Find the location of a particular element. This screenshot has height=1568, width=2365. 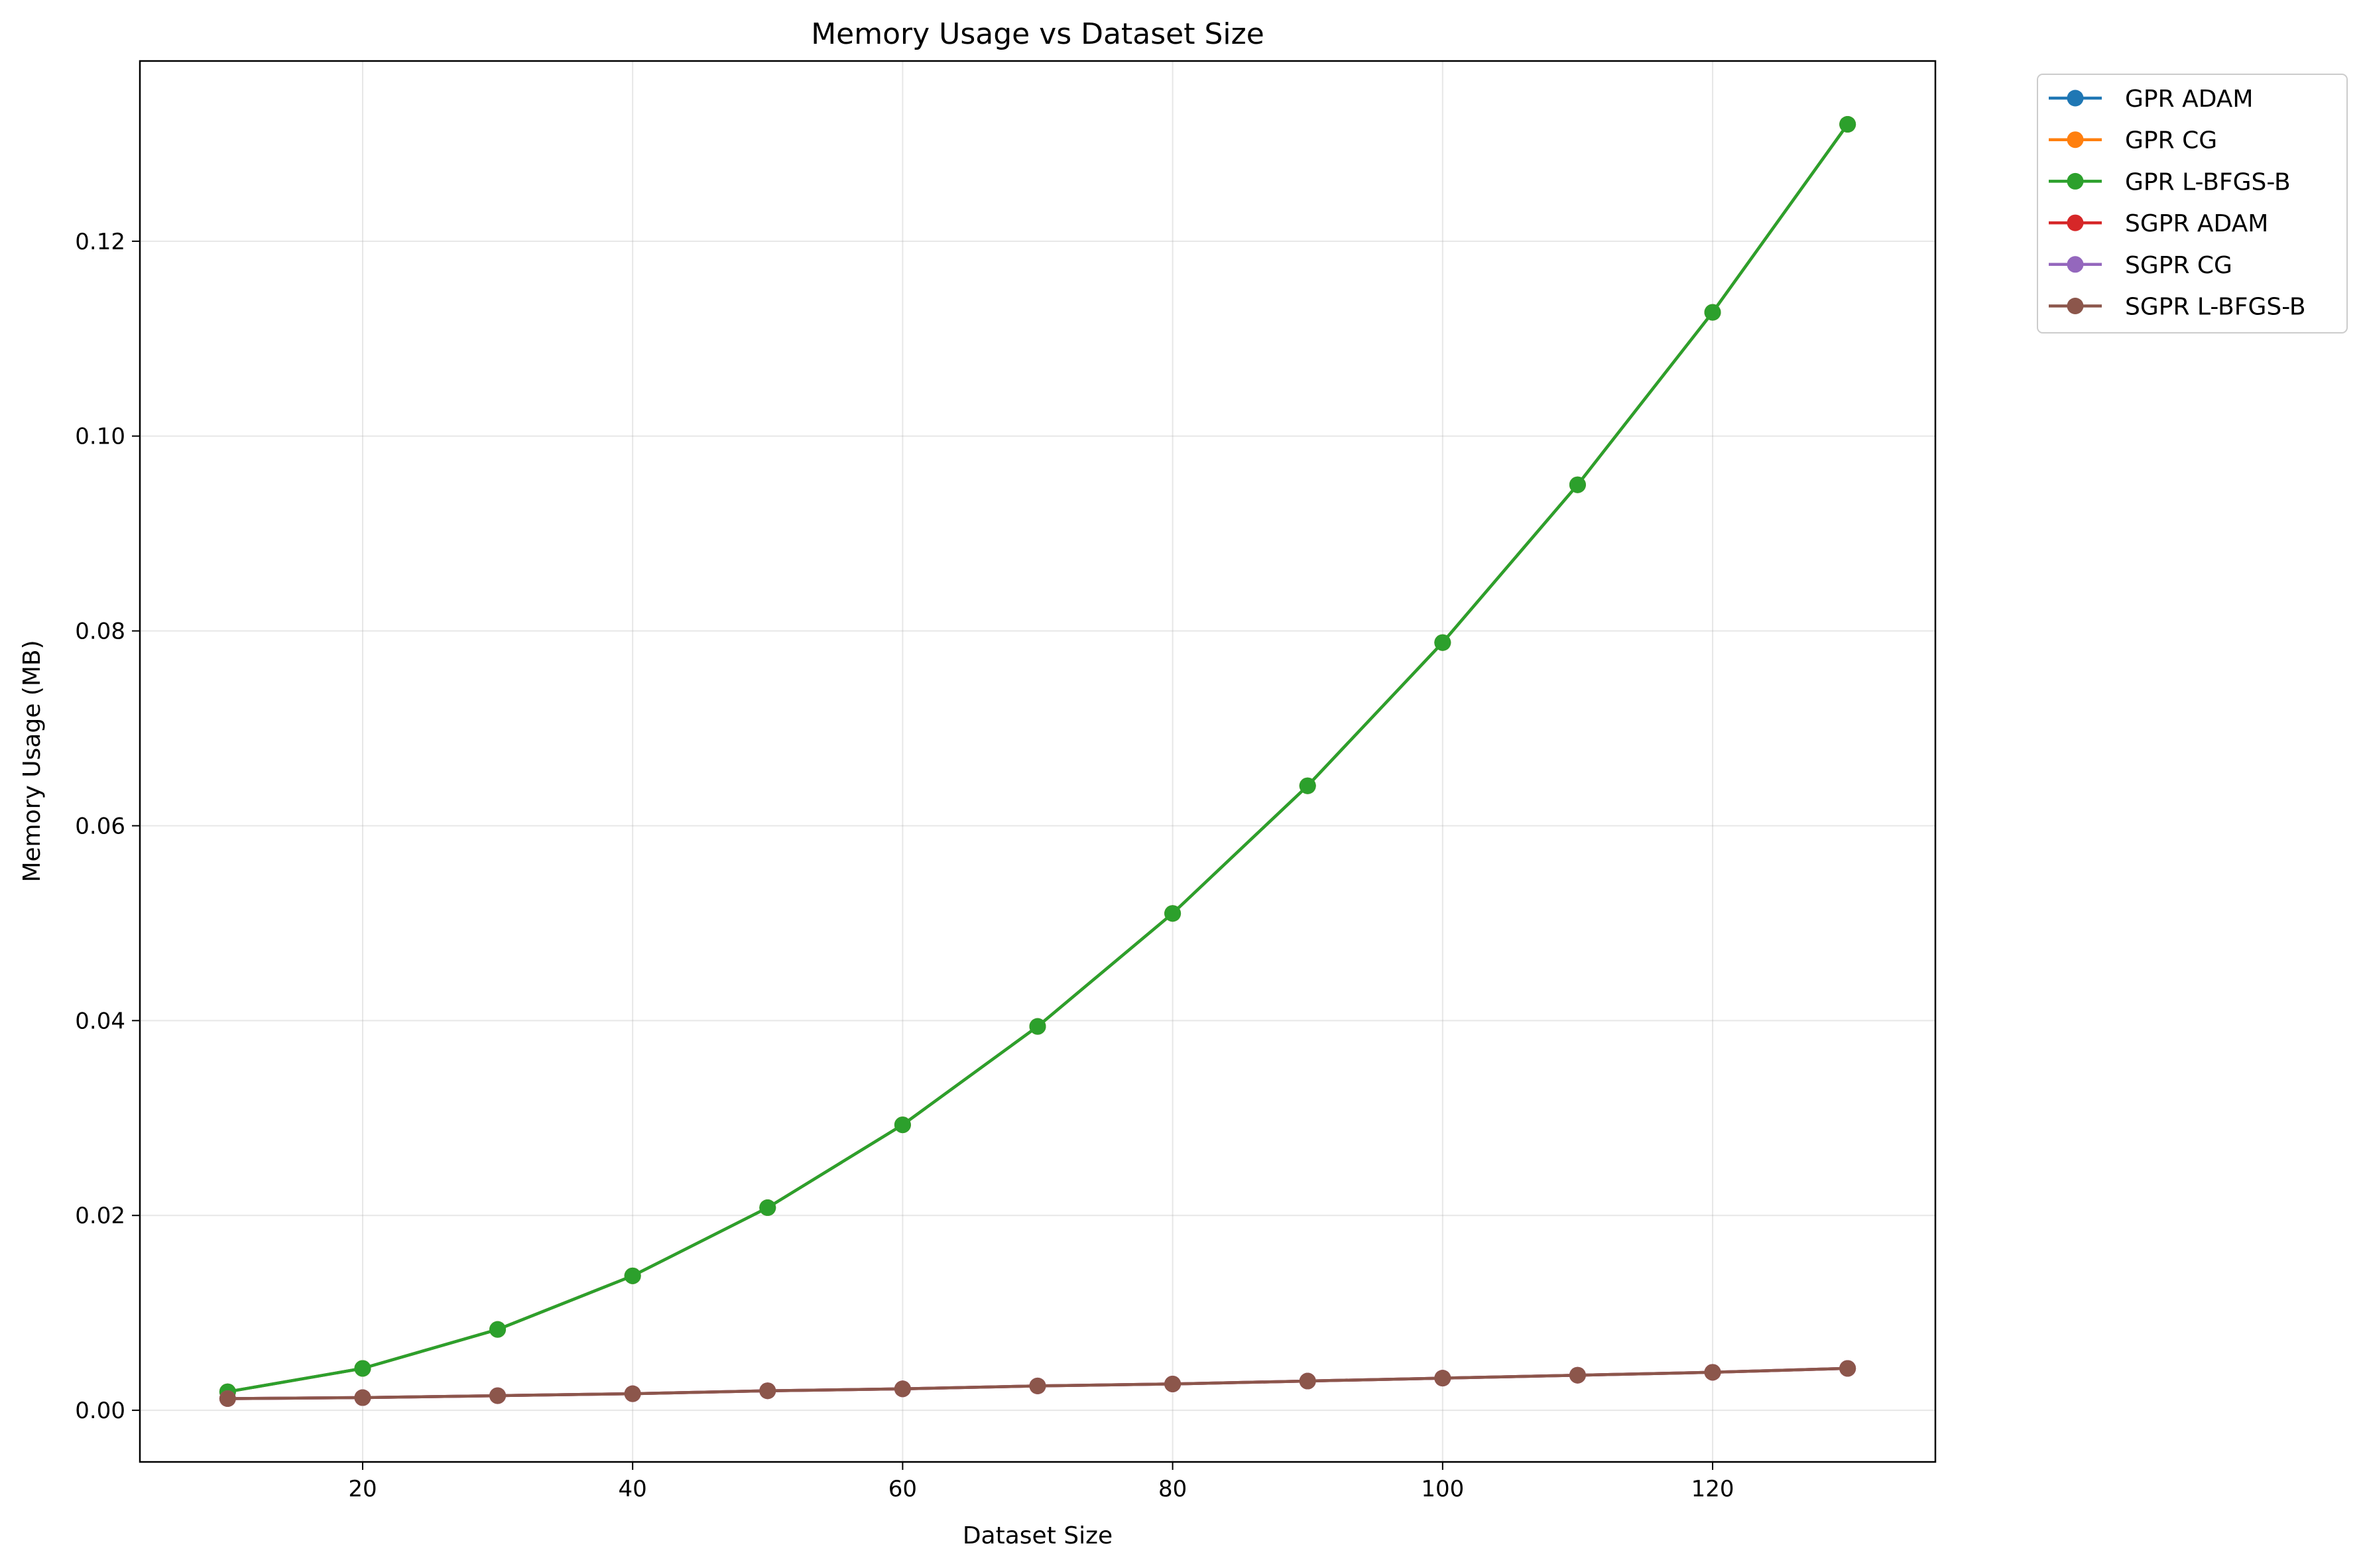

x-tick-label: 40 is located at coordinates (633, 1489).